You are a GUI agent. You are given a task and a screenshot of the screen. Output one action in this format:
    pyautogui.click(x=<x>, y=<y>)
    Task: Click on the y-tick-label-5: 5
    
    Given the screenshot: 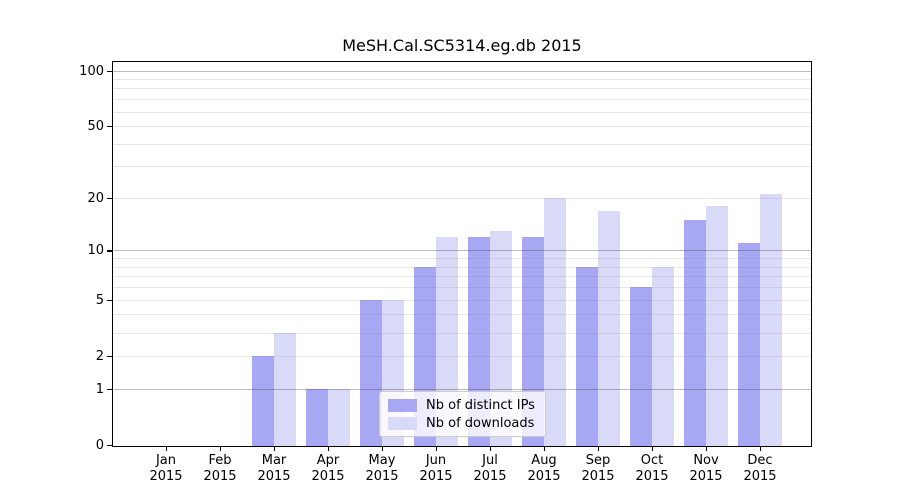 What is the action you would take?
    pyautogui.click(x=99, y=300)
    